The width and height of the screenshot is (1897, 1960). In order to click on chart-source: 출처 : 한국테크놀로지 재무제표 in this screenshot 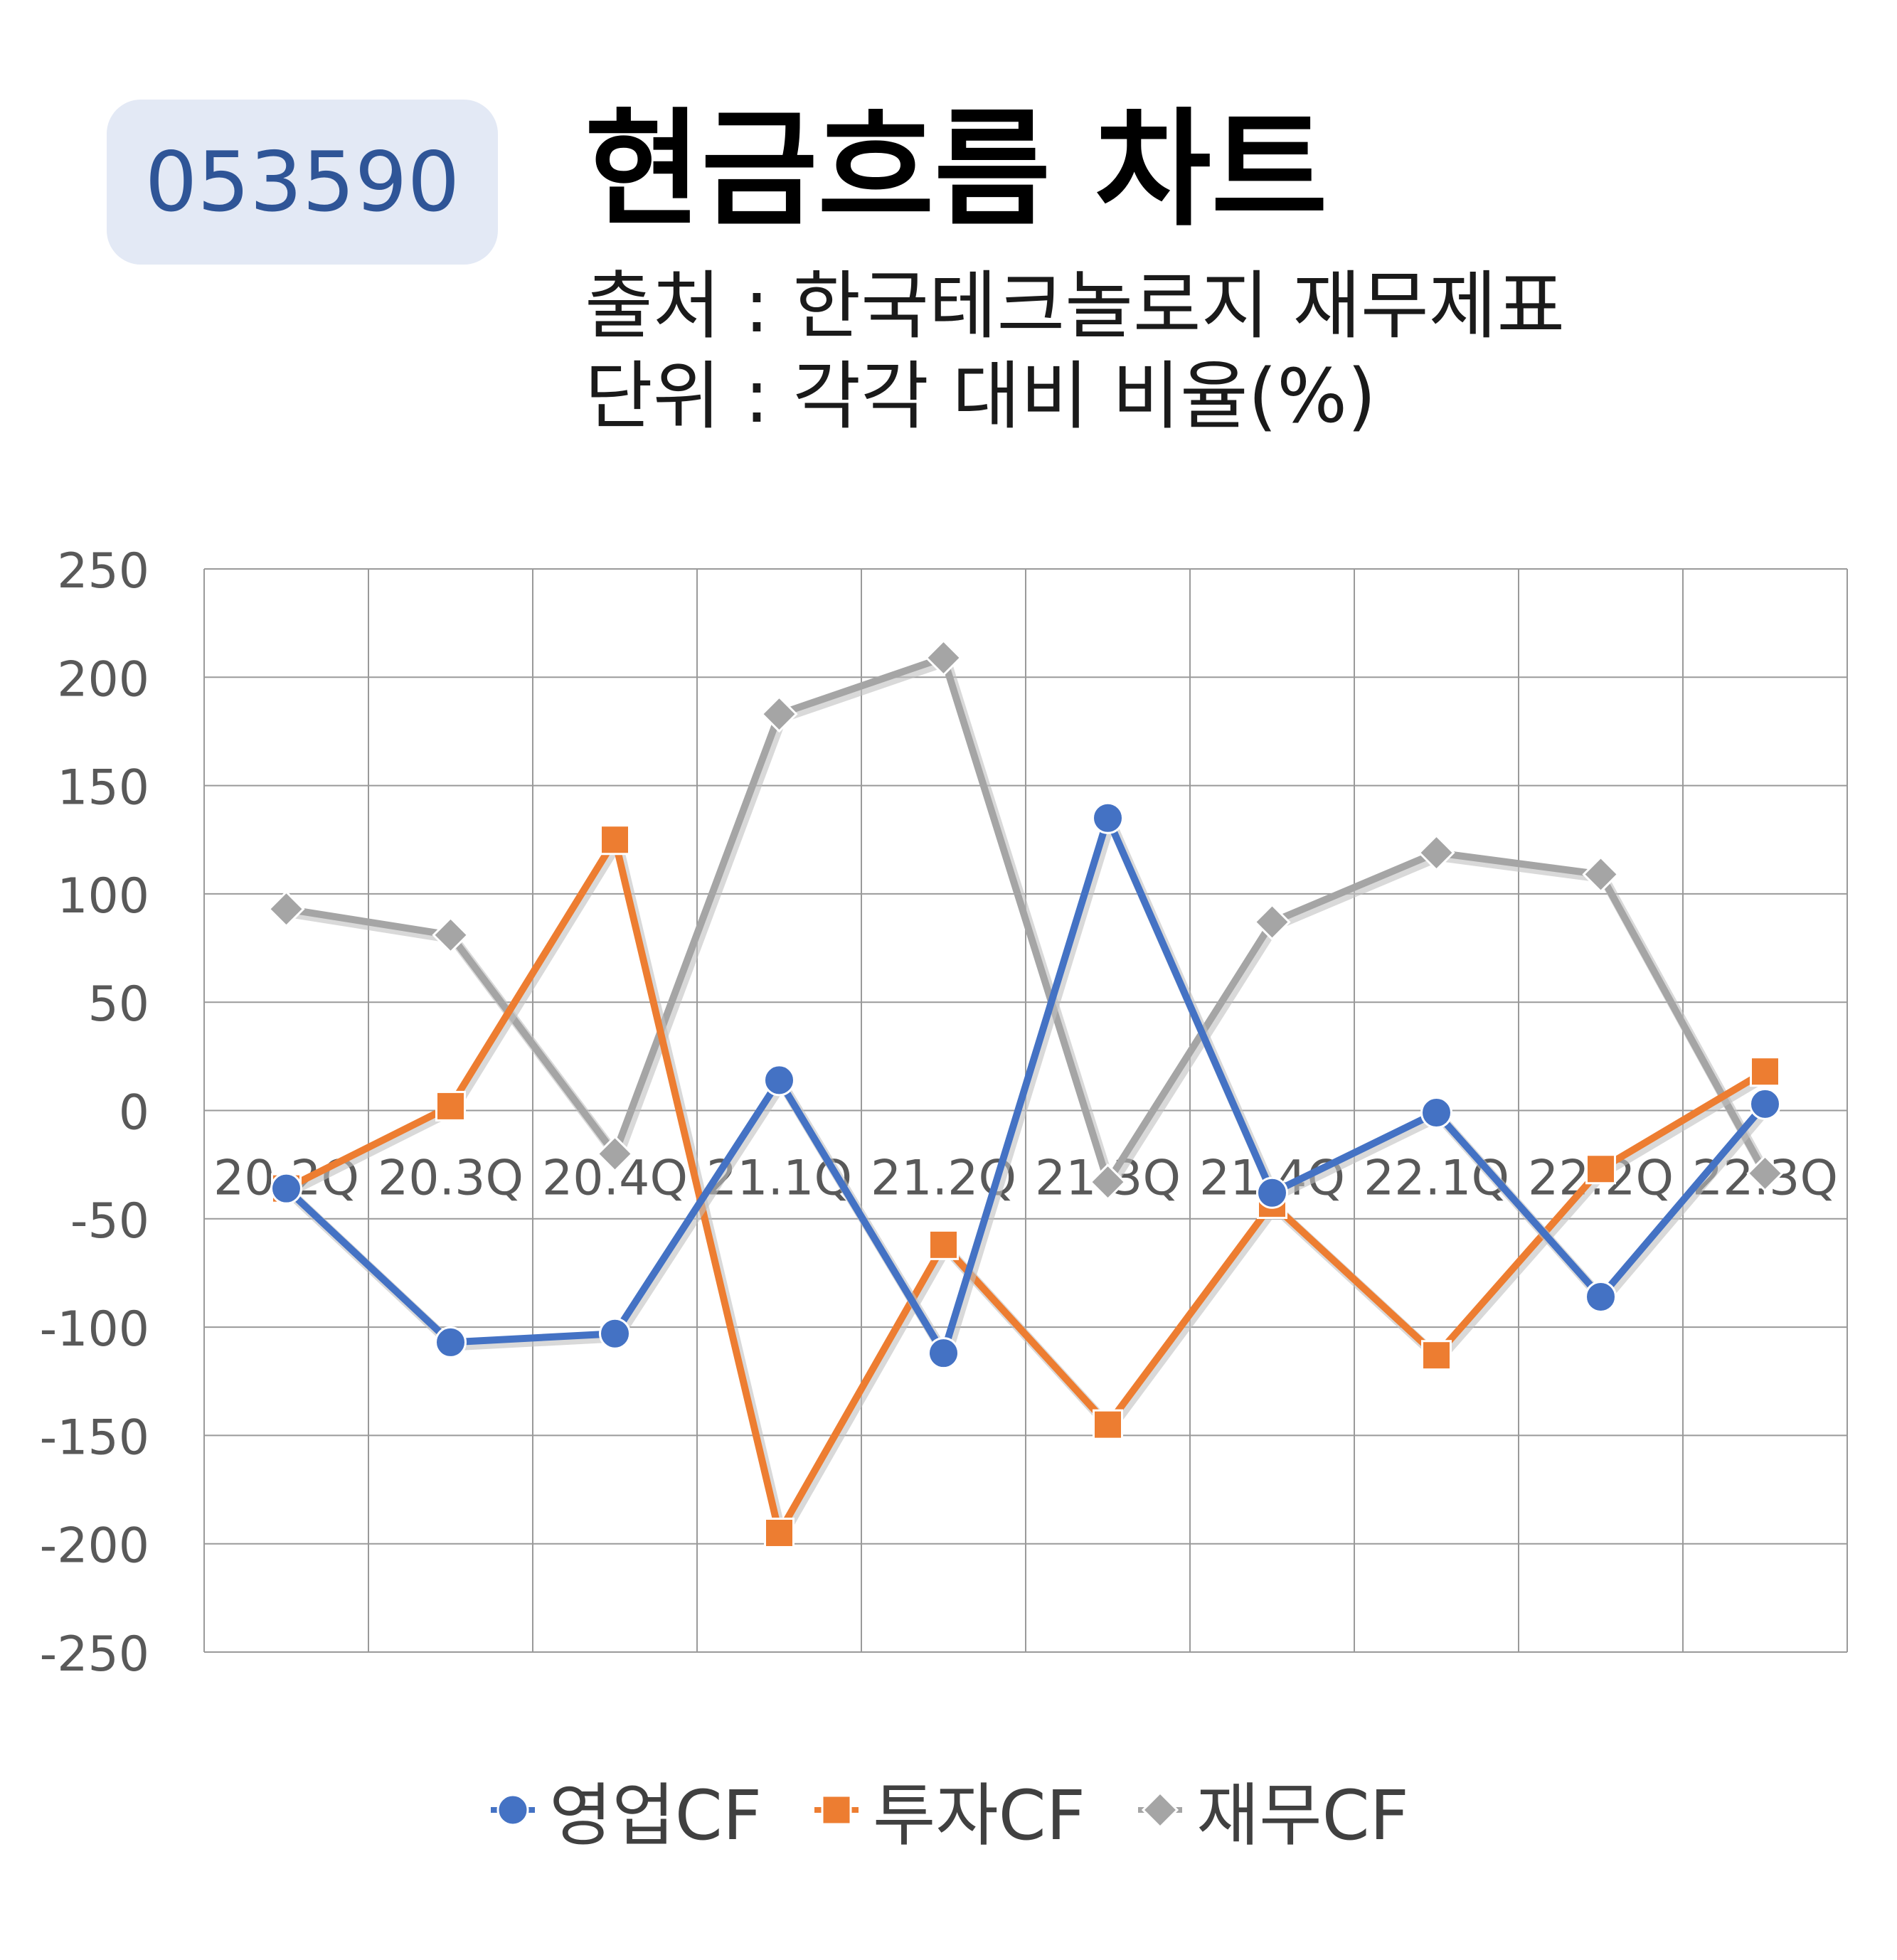, I will do `click(1076, 305)`.